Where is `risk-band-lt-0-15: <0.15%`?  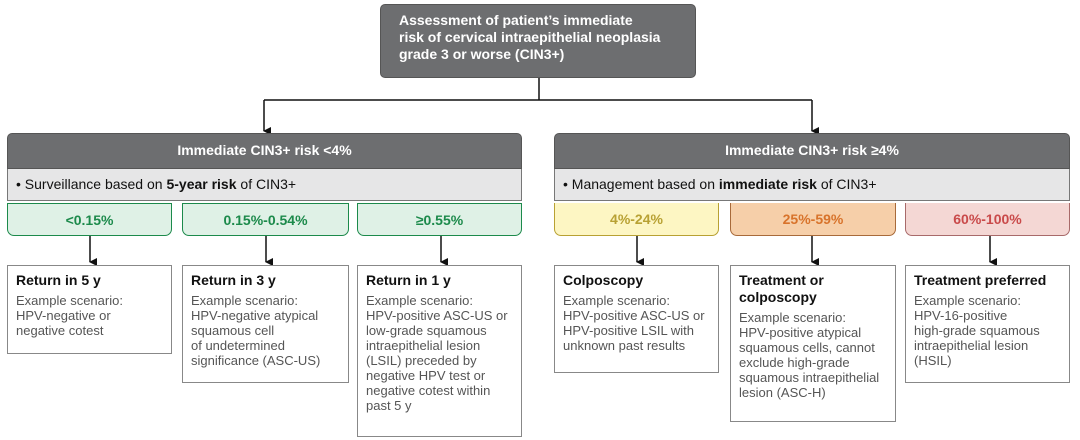
risk-band-lt-0-15: <0.15% is located at coordinates (89, 219).